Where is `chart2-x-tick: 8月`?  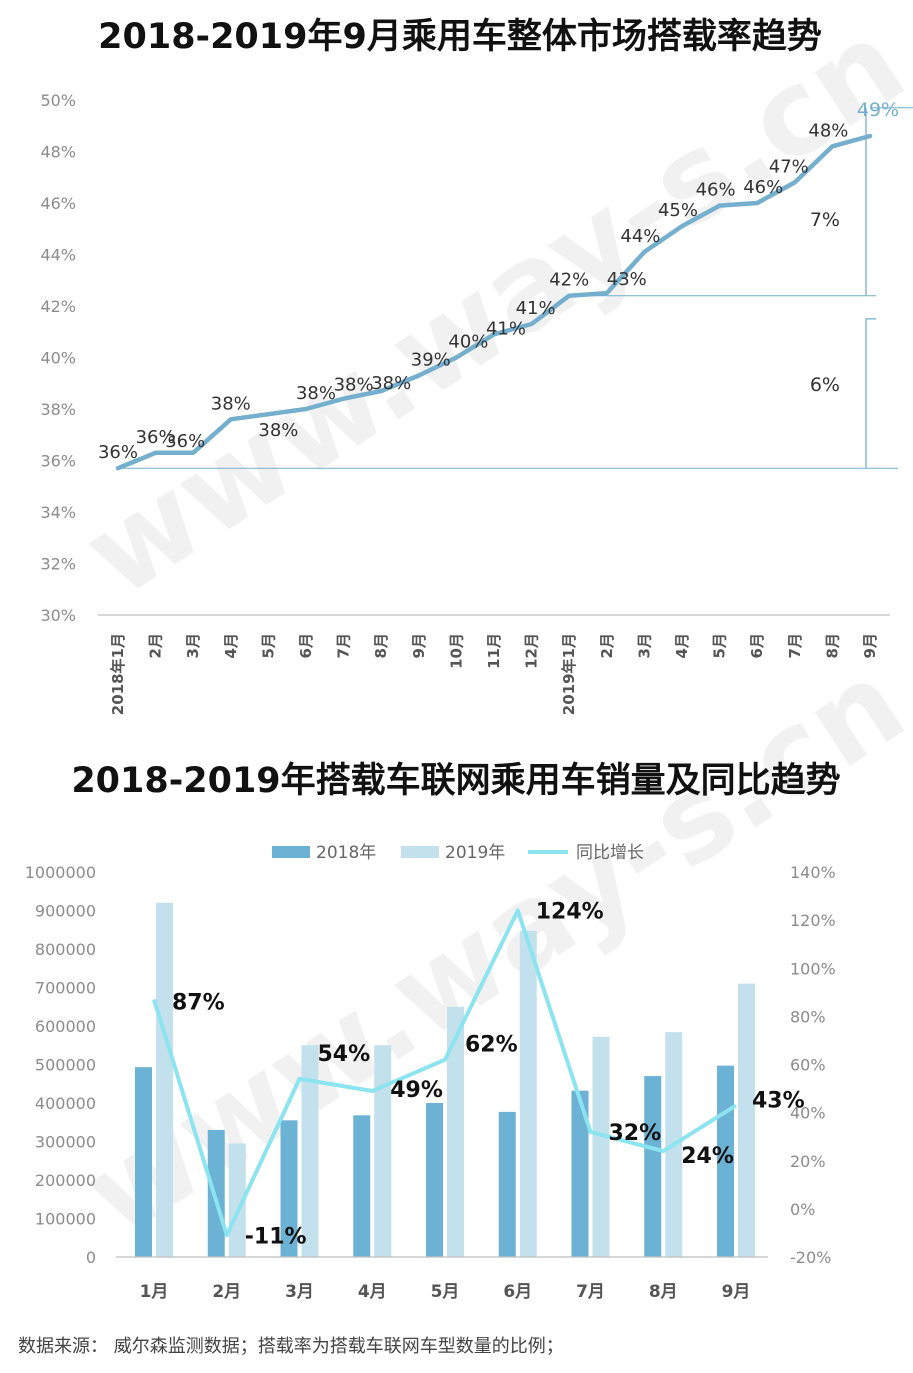 chart2-x-tick: 8月 is located at coordinates (663, 1292).